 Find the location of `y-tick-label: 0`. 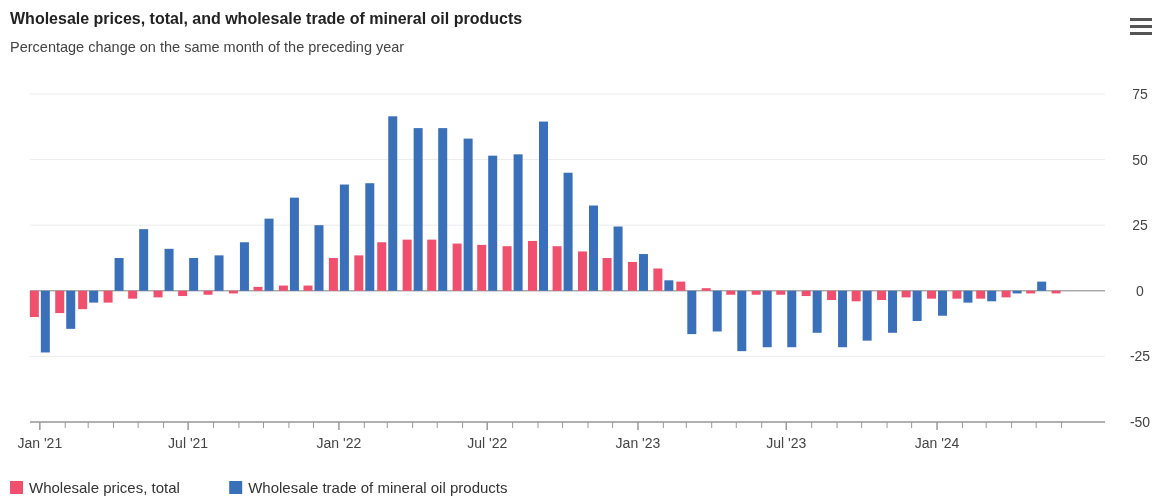

y-tick-label: 0 is located at coordinates (1140, 290).